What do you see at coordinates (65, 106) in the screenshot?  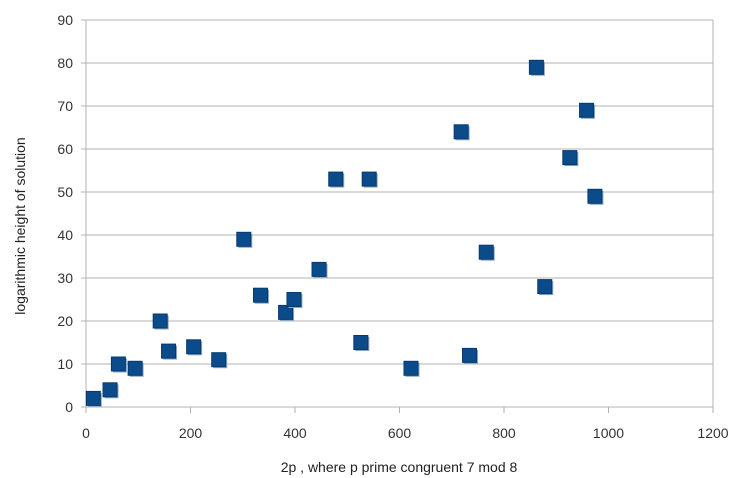 I see `y-tick-label: 70` at bounding box center [65, 106].